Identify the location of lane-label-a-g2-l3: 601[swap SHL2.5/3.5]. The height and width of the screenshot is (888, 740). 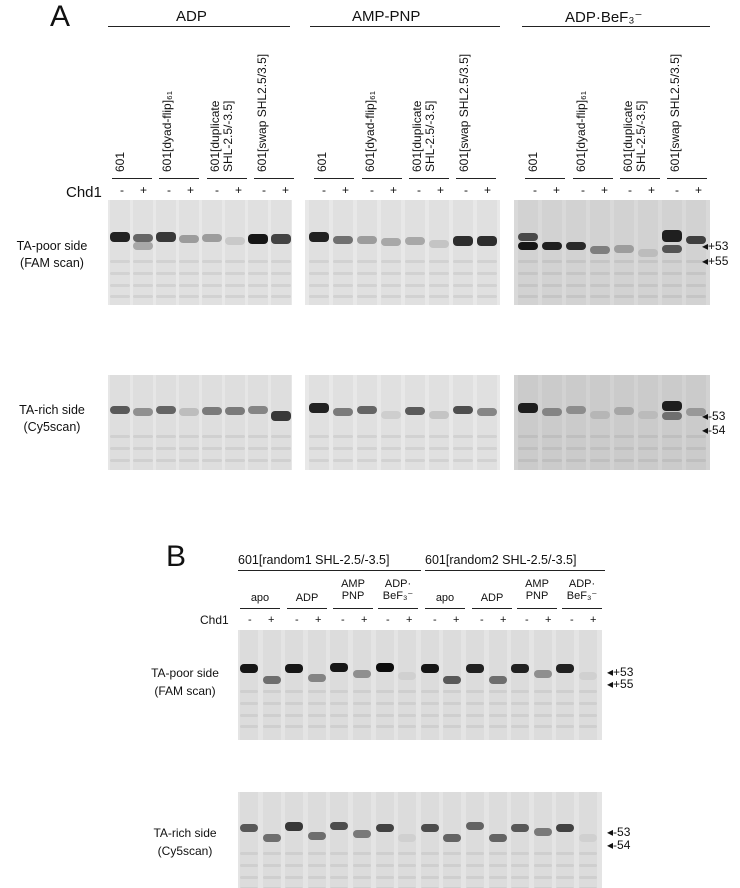
(675, 113).